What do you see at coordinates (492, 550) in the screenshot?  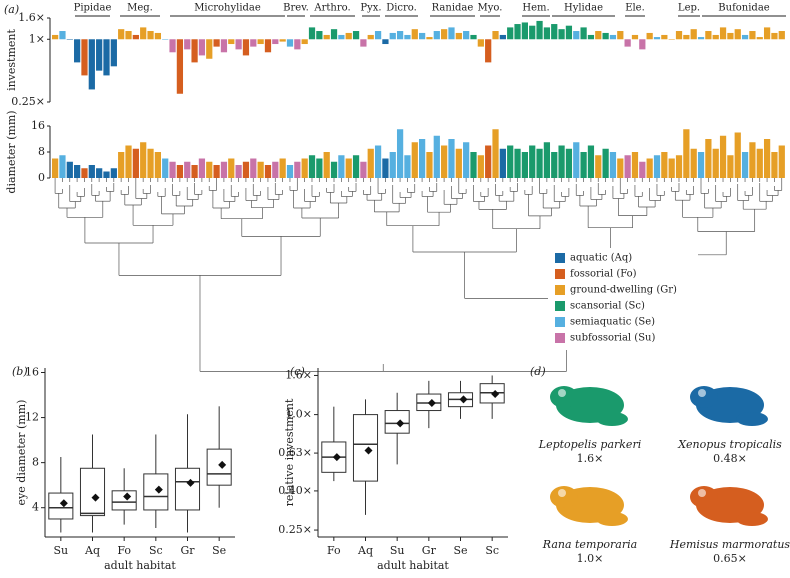 I see `x-tick-label: Sc` at bounding box center [492, 550].